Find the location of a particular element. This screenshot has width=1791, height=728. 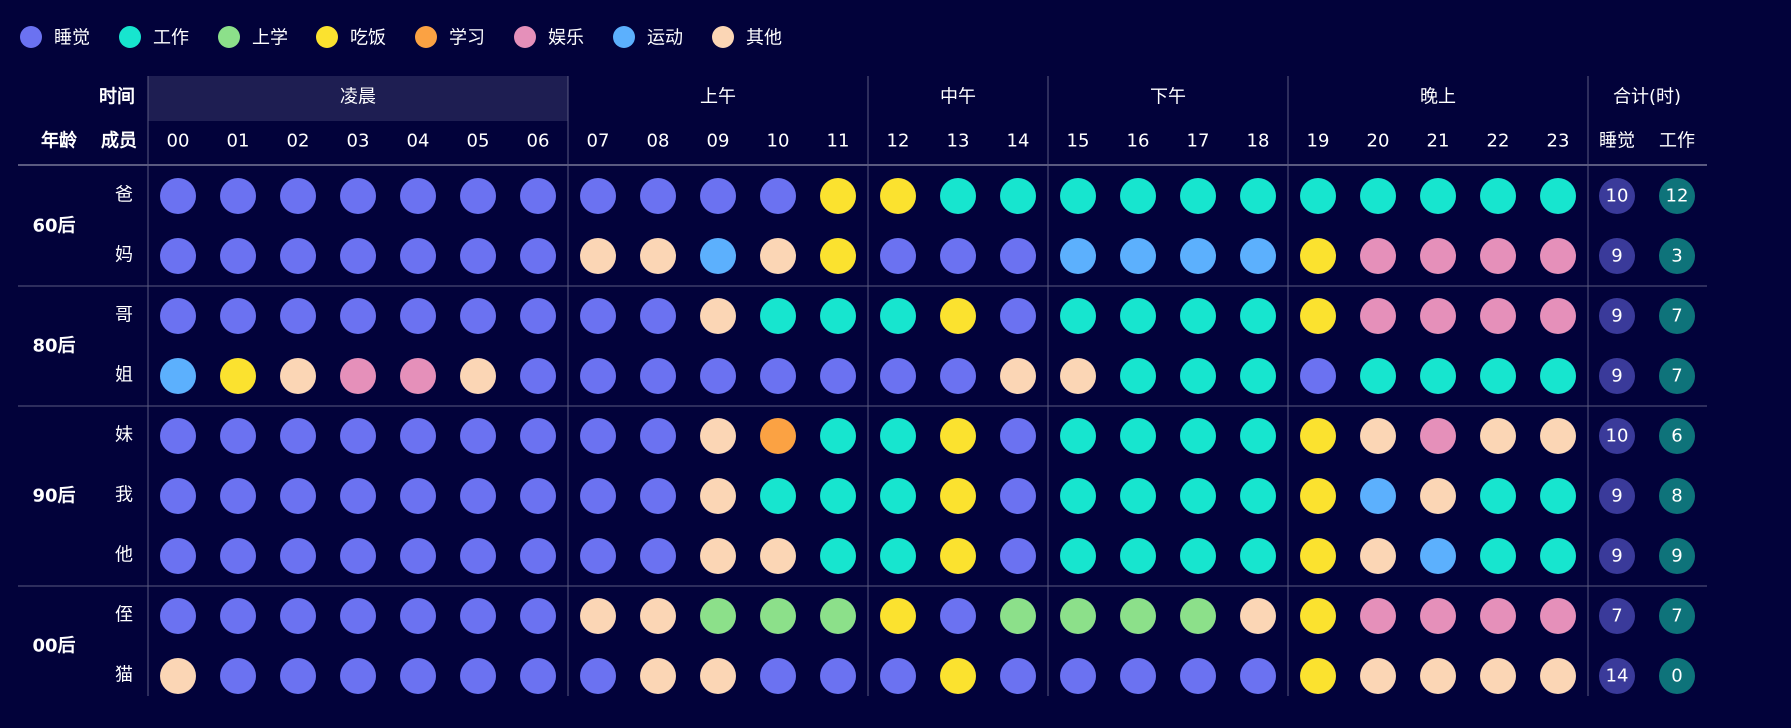

sleep-total-value-他: 9 is located at coordinates (1616, 556).